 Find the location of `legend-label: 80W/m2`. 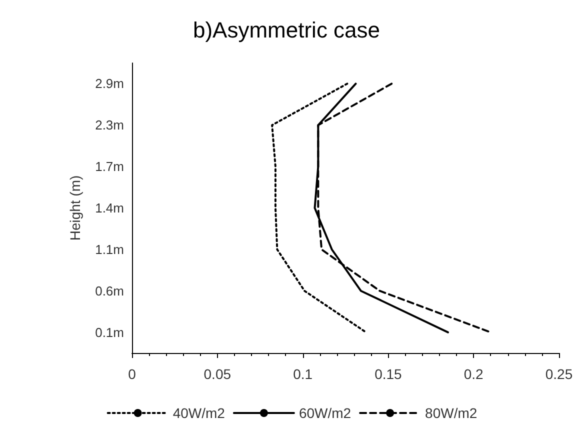

legend-label: 80W/m2 is located at coordinates (451, 413).